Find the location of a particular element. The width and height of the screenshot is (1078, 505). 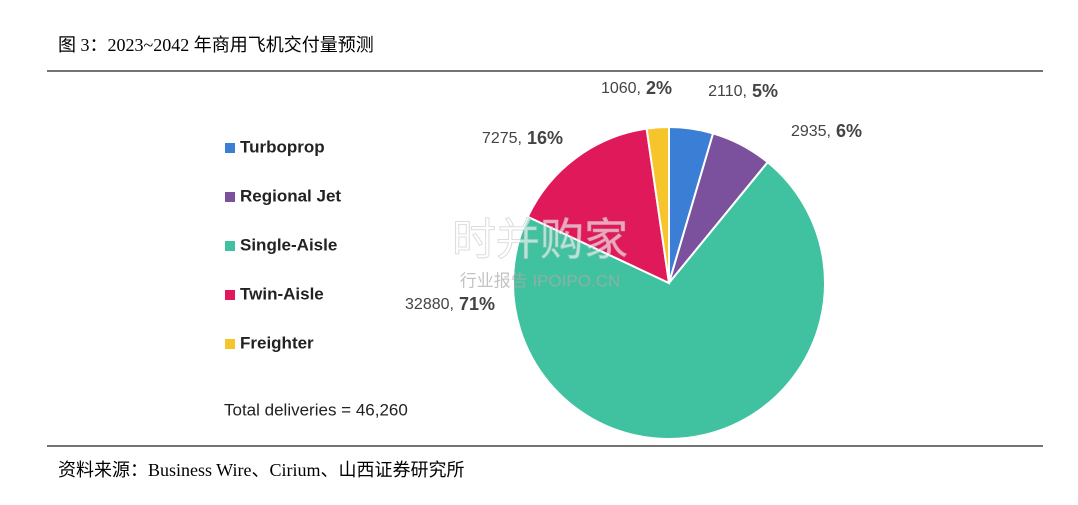

data-label: 7275, 16% is located at coordinates (522, 138).